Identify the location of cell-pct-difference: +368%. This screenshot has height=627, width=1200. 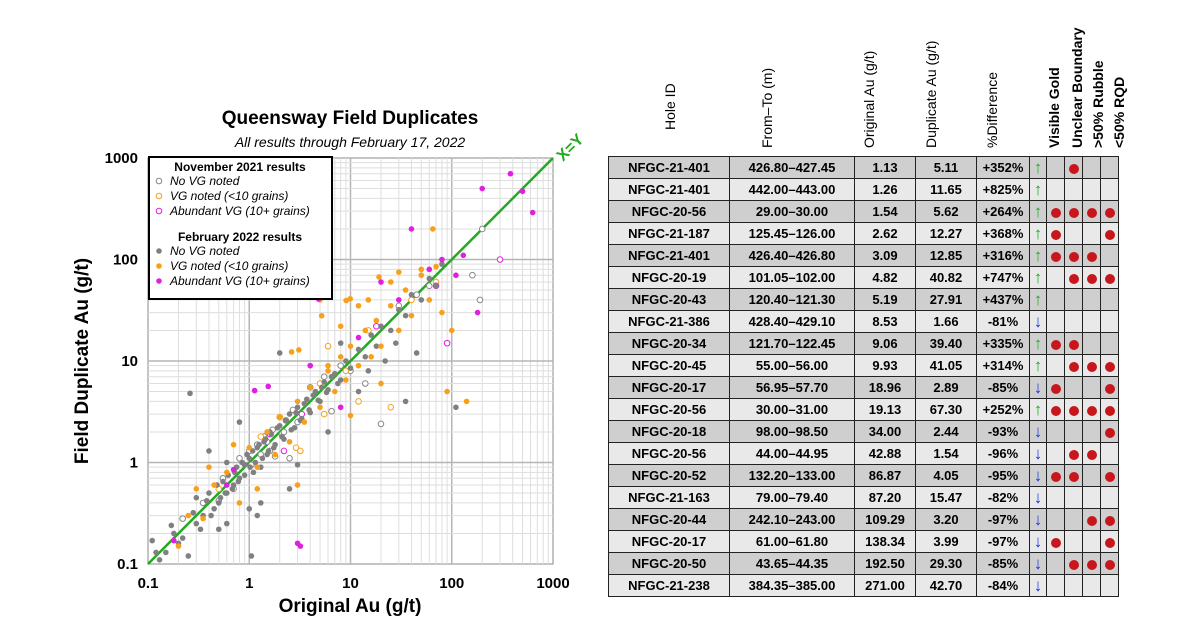
(1003, 233).